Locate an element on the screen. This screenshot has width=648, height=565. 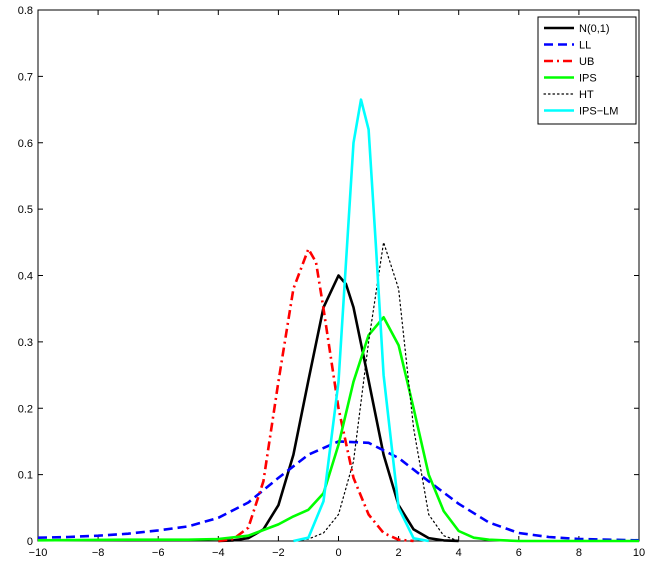
legend-label-1: LL is located at coordinates (585, 46).